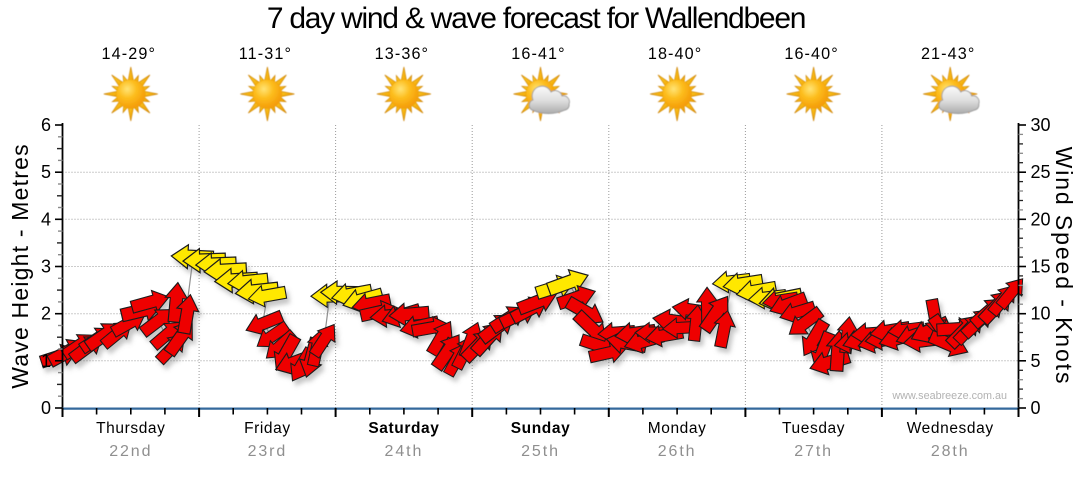 The height and width of the screenshot is (480, 1080). What do you see at coordinates (1041, 267) in the screenshot?
I see `svg-text: 15` at bounding box center [1041, 267].